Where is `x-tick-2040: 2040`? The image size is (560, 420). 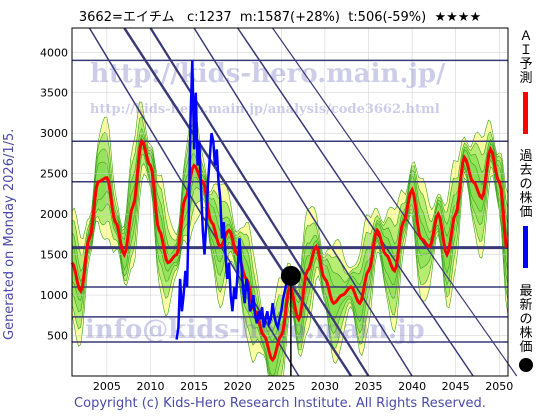 x-tick-2040: 2040 is located at coordinates (412, 386).